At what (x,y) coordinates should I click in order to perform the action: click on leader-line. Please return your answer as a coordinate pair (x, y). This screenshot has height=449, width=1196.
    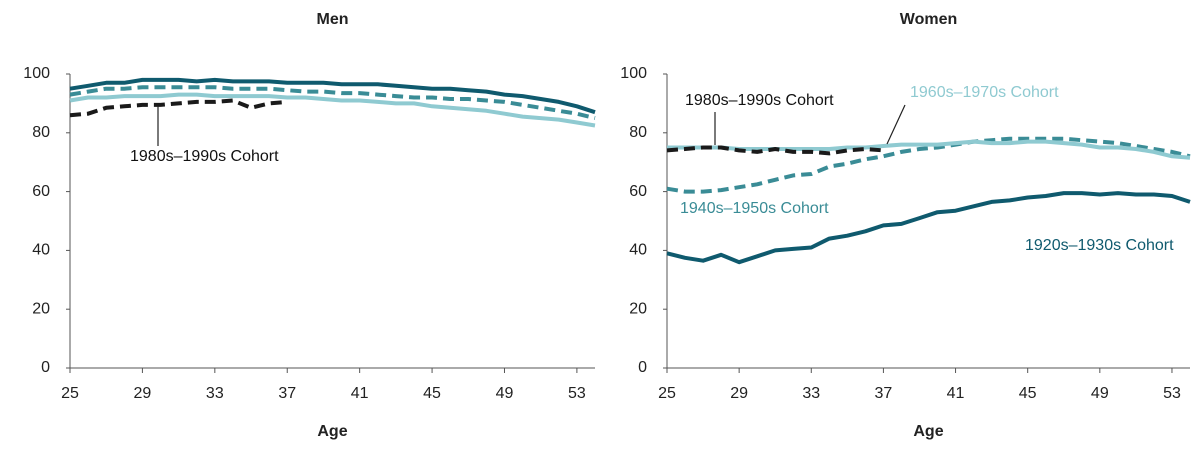
    Looking at the image, I should click on (896, 124).